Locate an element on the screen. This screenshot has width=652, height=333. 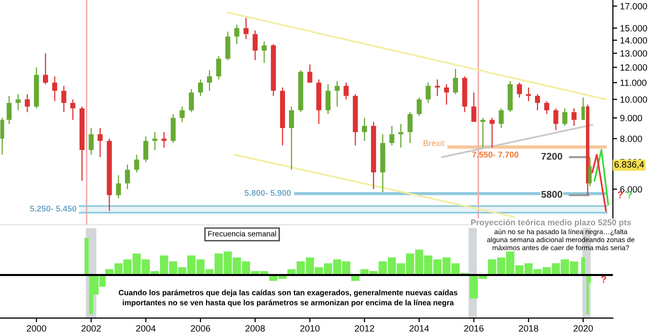
x-tick-label: 2008 is located at coordinates (255, 328).